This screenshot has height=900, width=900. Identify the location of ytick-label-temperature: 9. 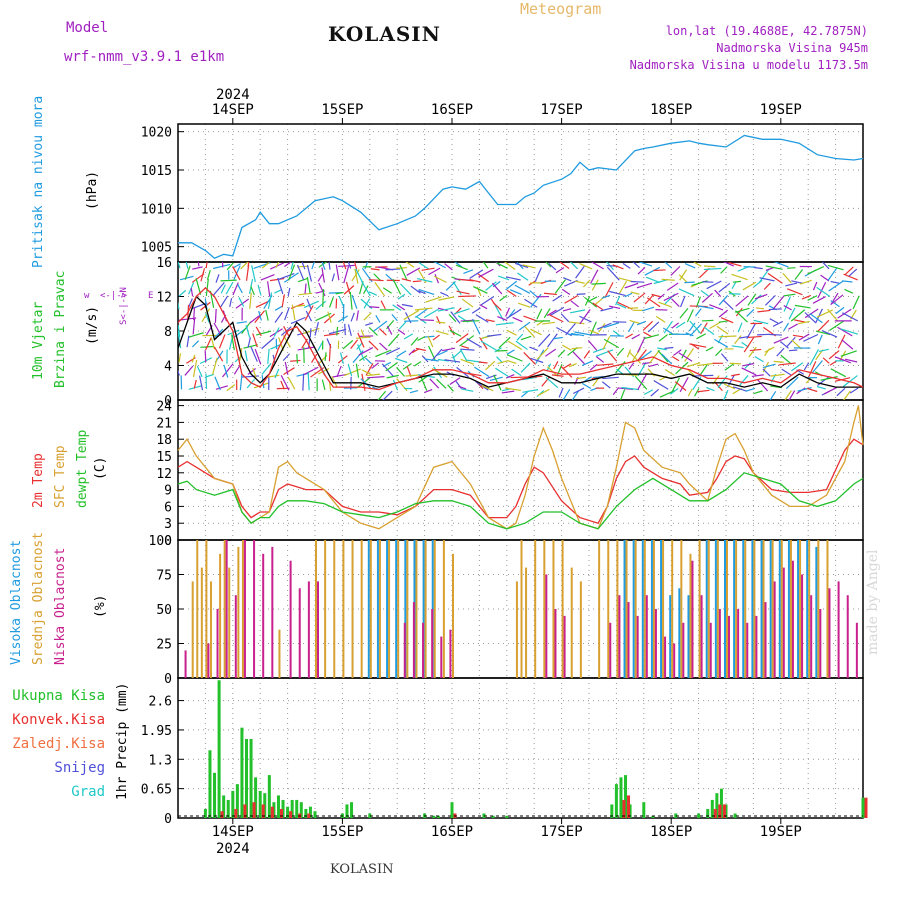
(168, 491).